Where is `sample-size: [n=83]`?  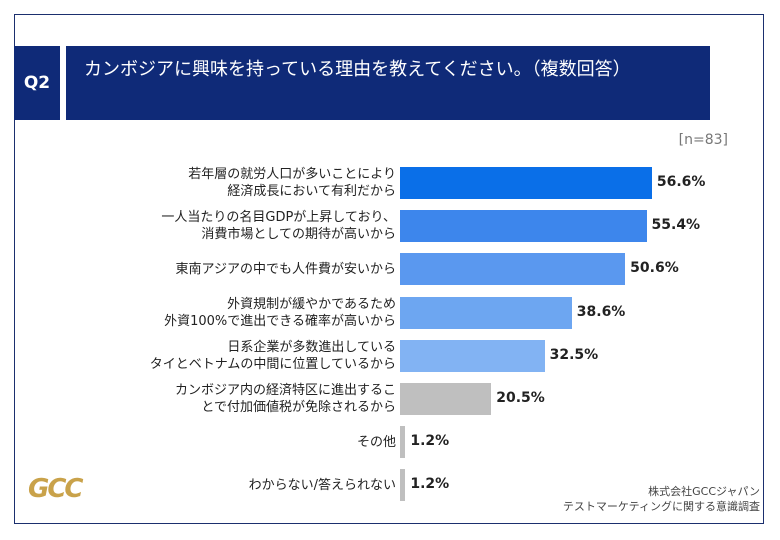 sample-size: [n=83] is located at coordinates (703, 140).